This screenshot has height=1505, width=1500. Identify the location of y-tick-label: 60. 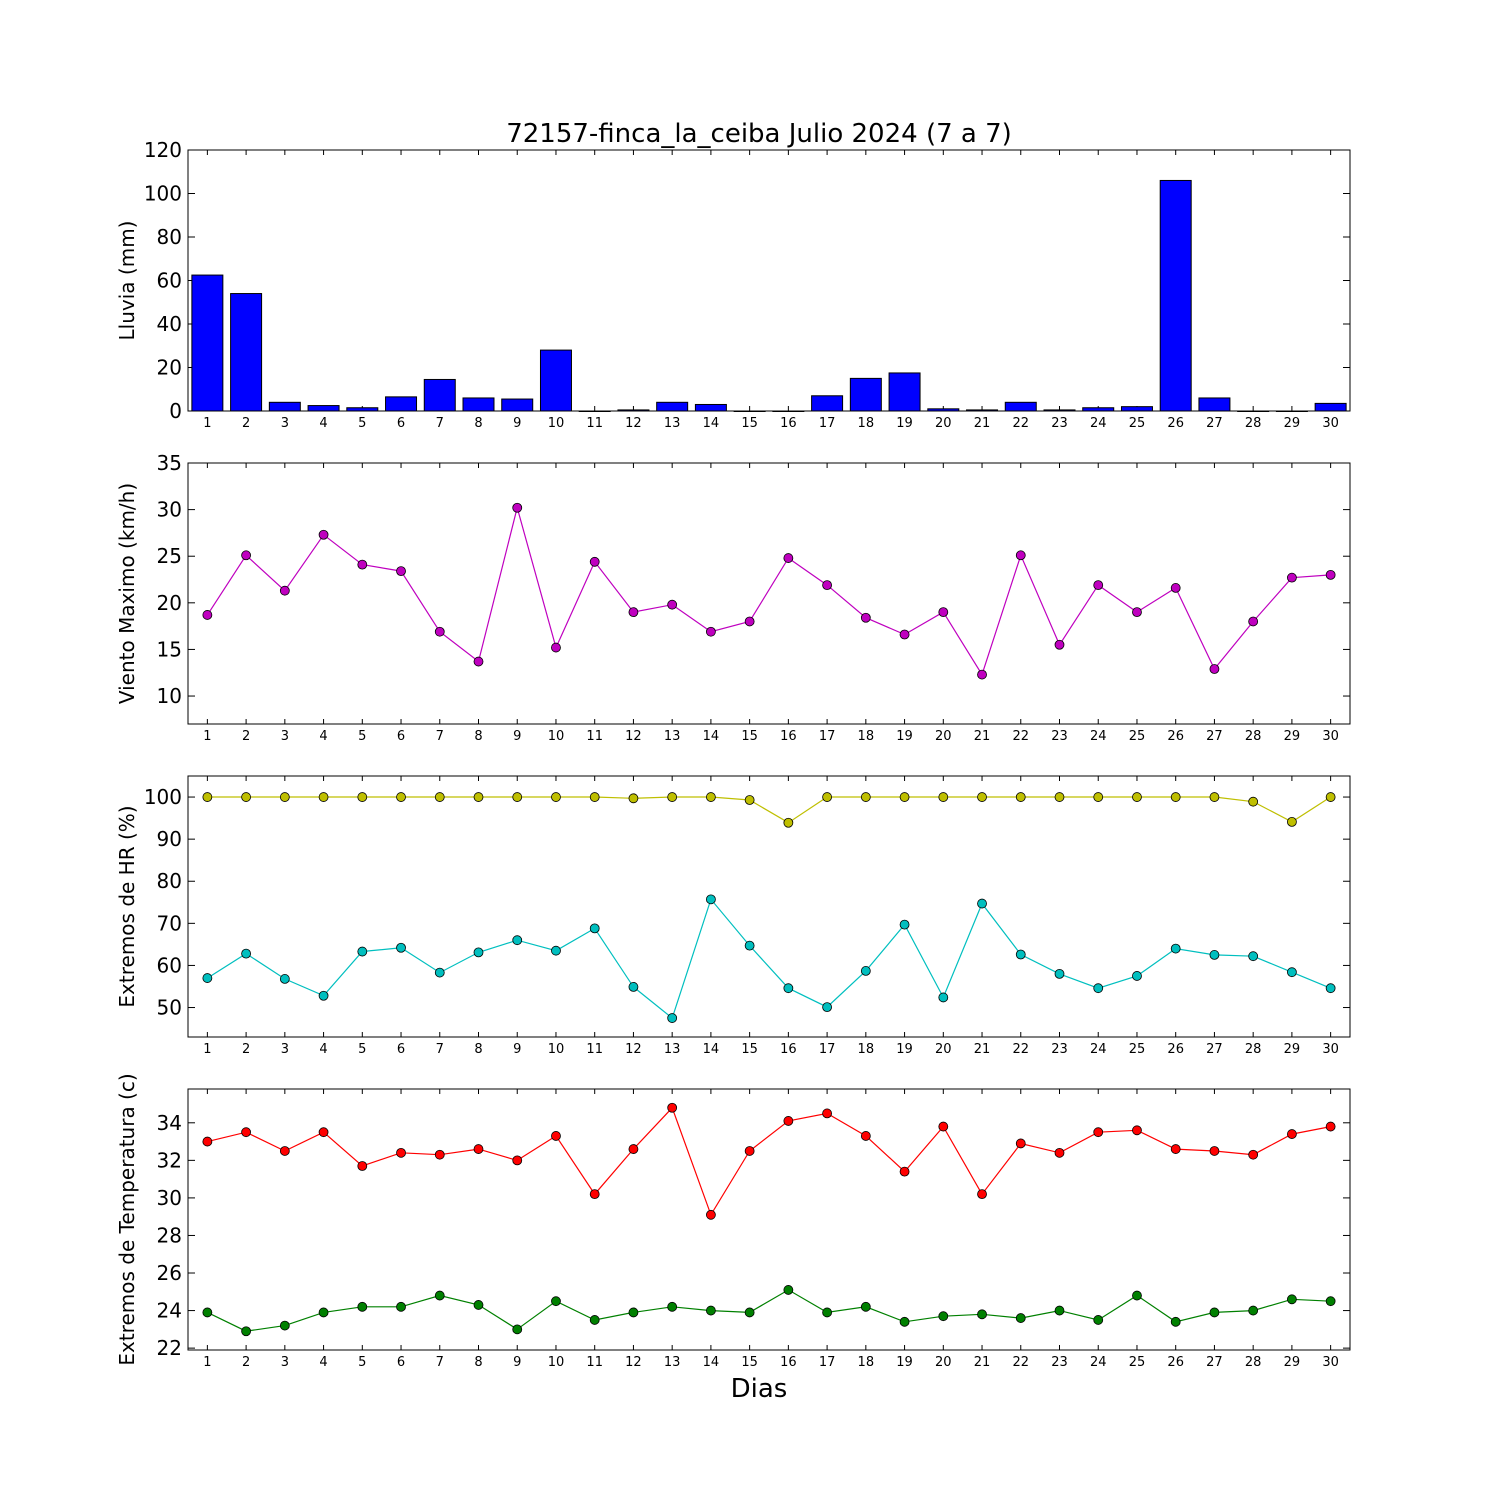
(169, 965).